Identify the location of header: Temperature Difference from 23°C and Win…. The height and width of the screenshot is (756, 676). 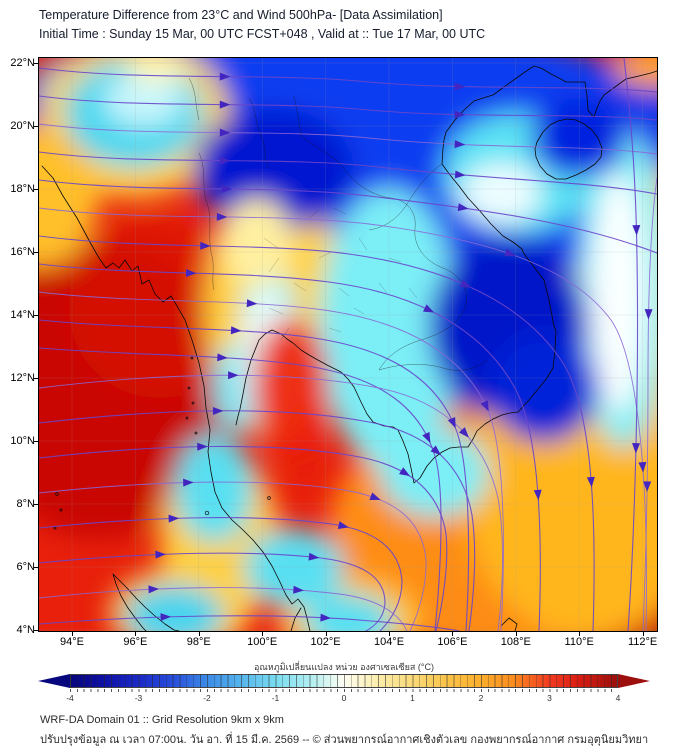
(262, 25).